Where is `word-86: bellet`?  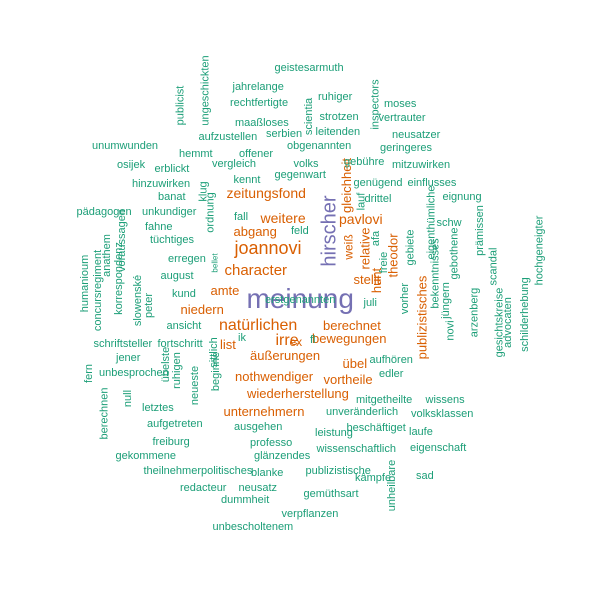 word-86: bellet is located at coordinates (215, 263).